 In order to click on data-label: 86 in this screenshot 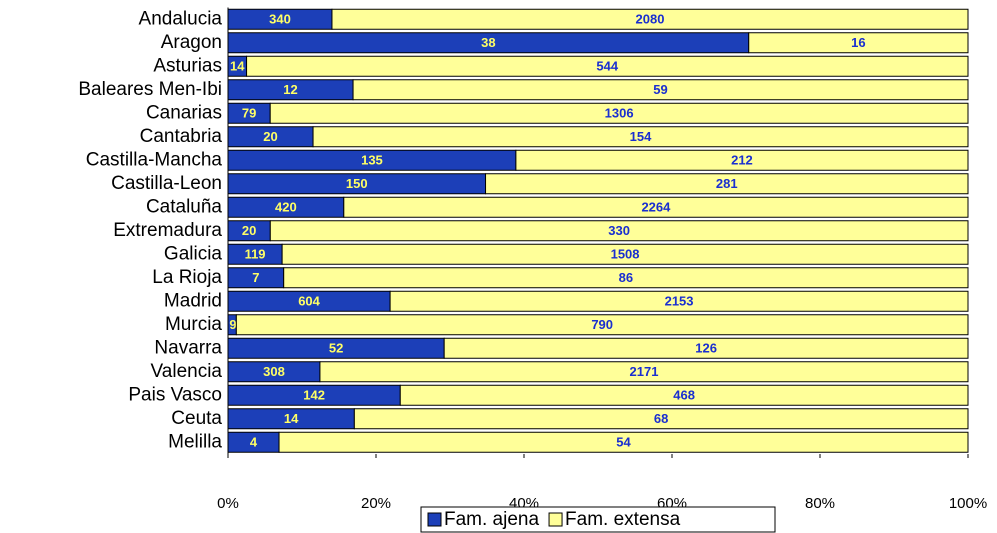, I will do `click(626, 277)`.